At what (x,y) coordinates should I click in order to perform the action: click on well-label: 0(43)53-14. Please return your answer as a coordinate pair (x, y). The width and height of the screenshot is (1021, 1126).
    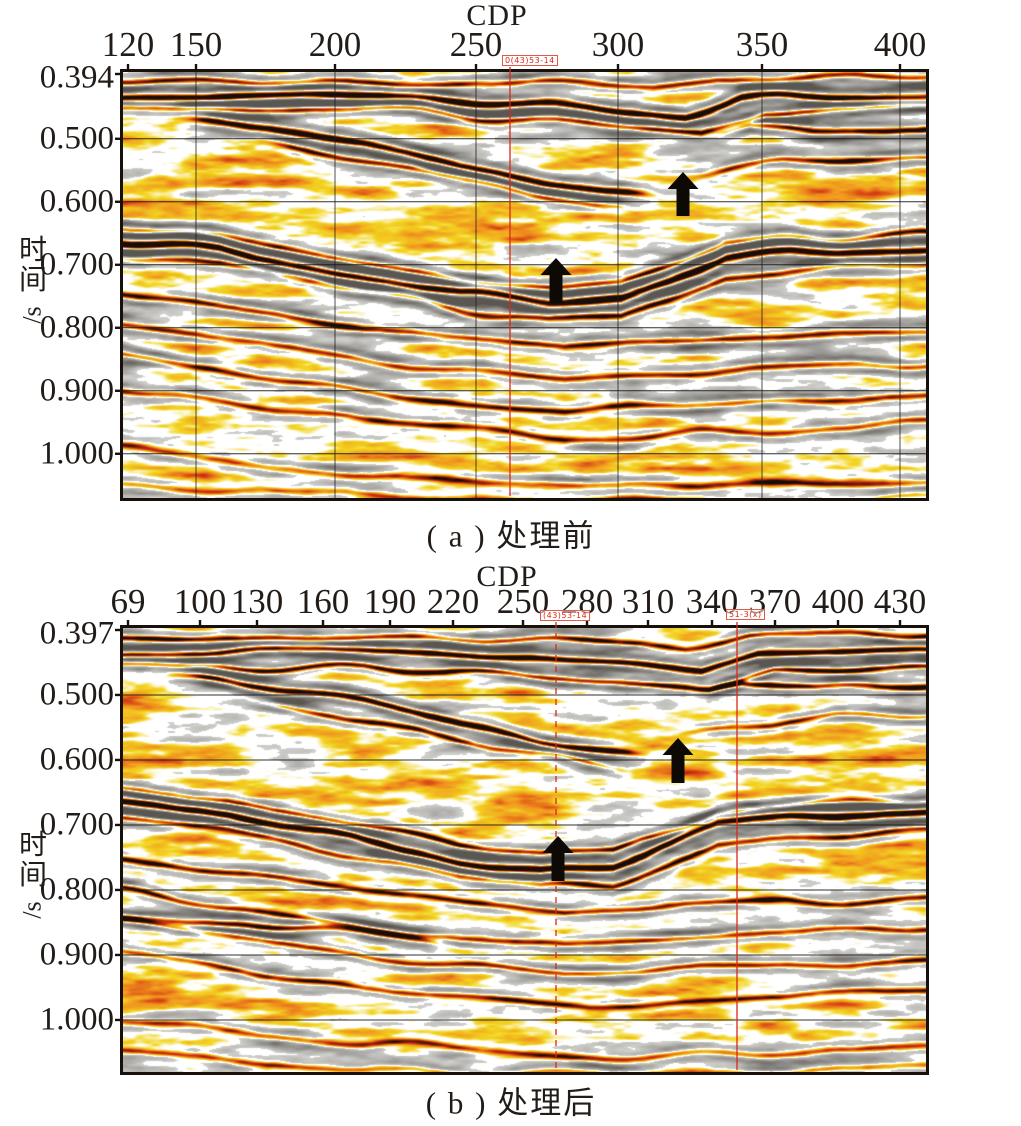
    Looking at the image, I should click on (530, 60).